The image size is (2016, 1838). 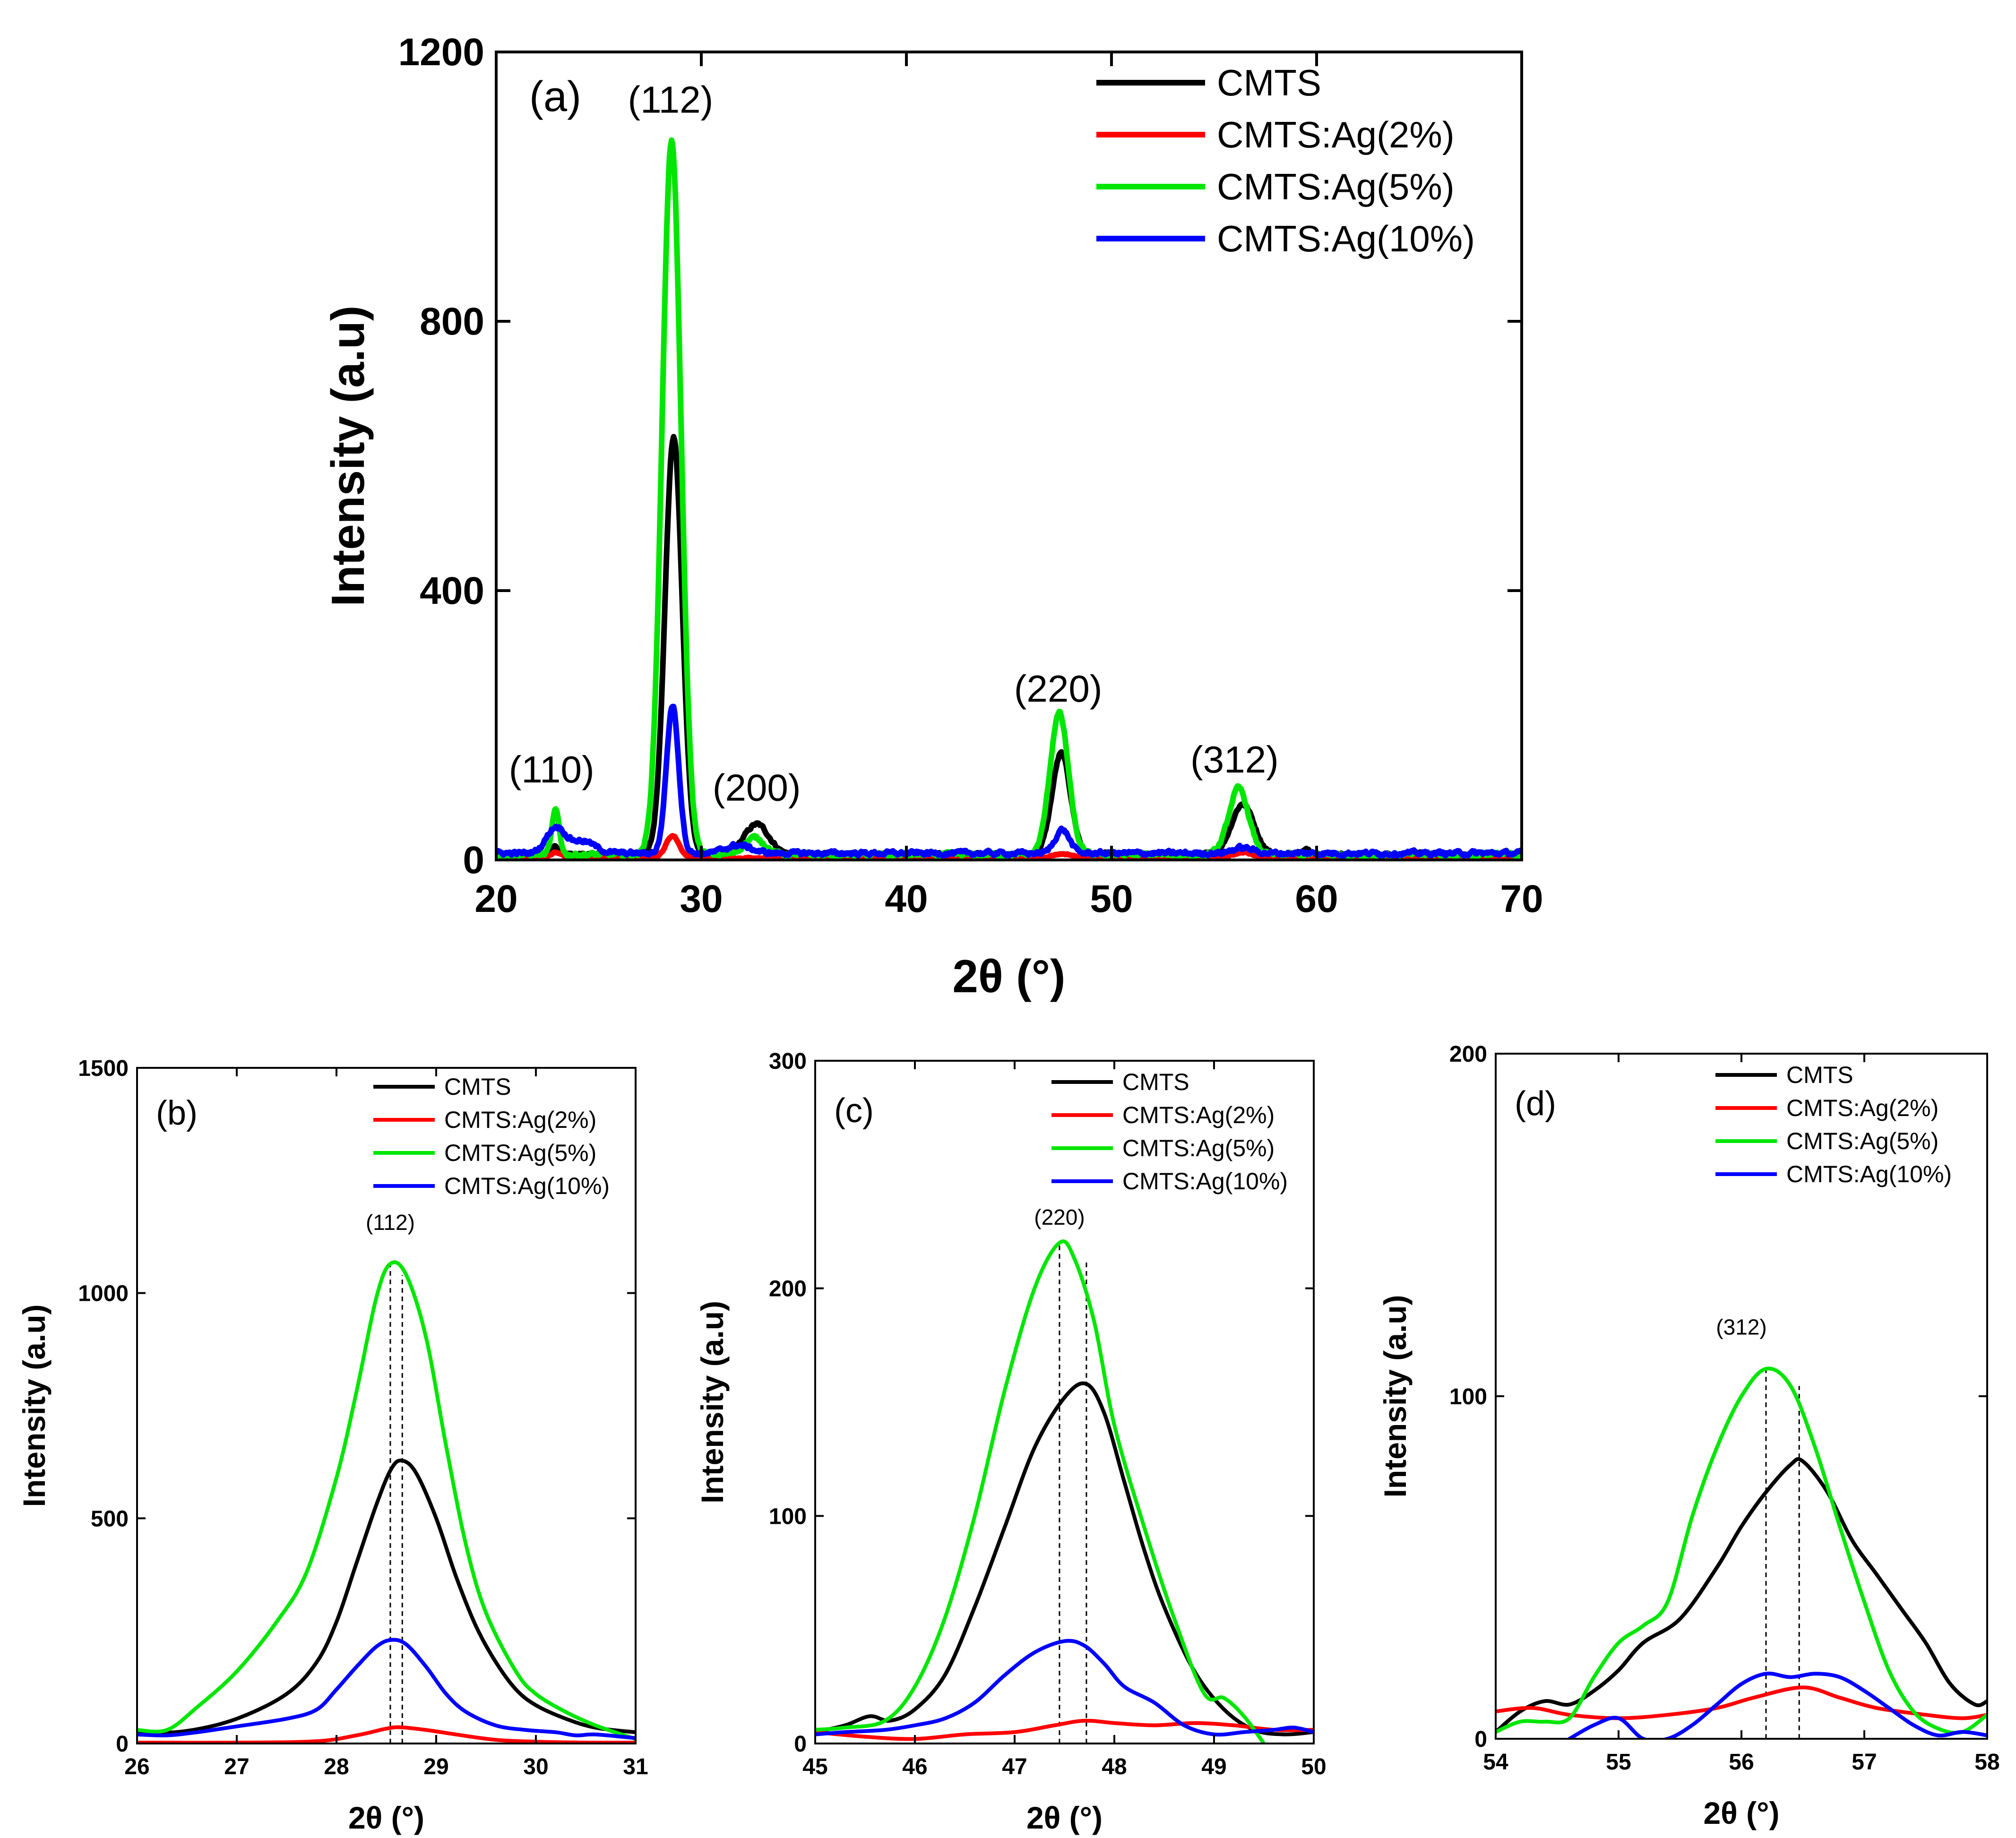 I want to click on x-tick-label: 48, so click(x=1114, y=1766).